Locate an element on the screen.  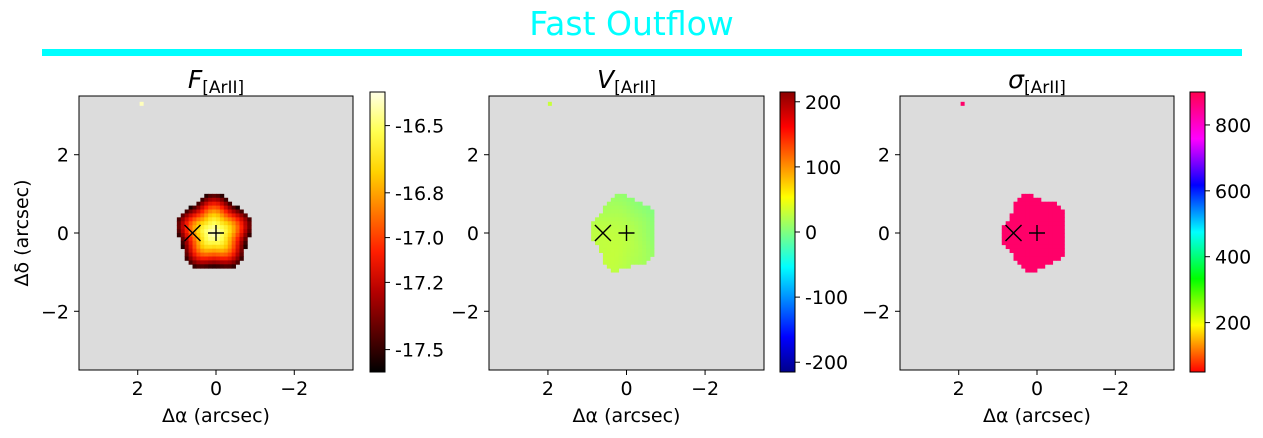
colorbar-tick-label: -200 is located at coordinates (826, 363).